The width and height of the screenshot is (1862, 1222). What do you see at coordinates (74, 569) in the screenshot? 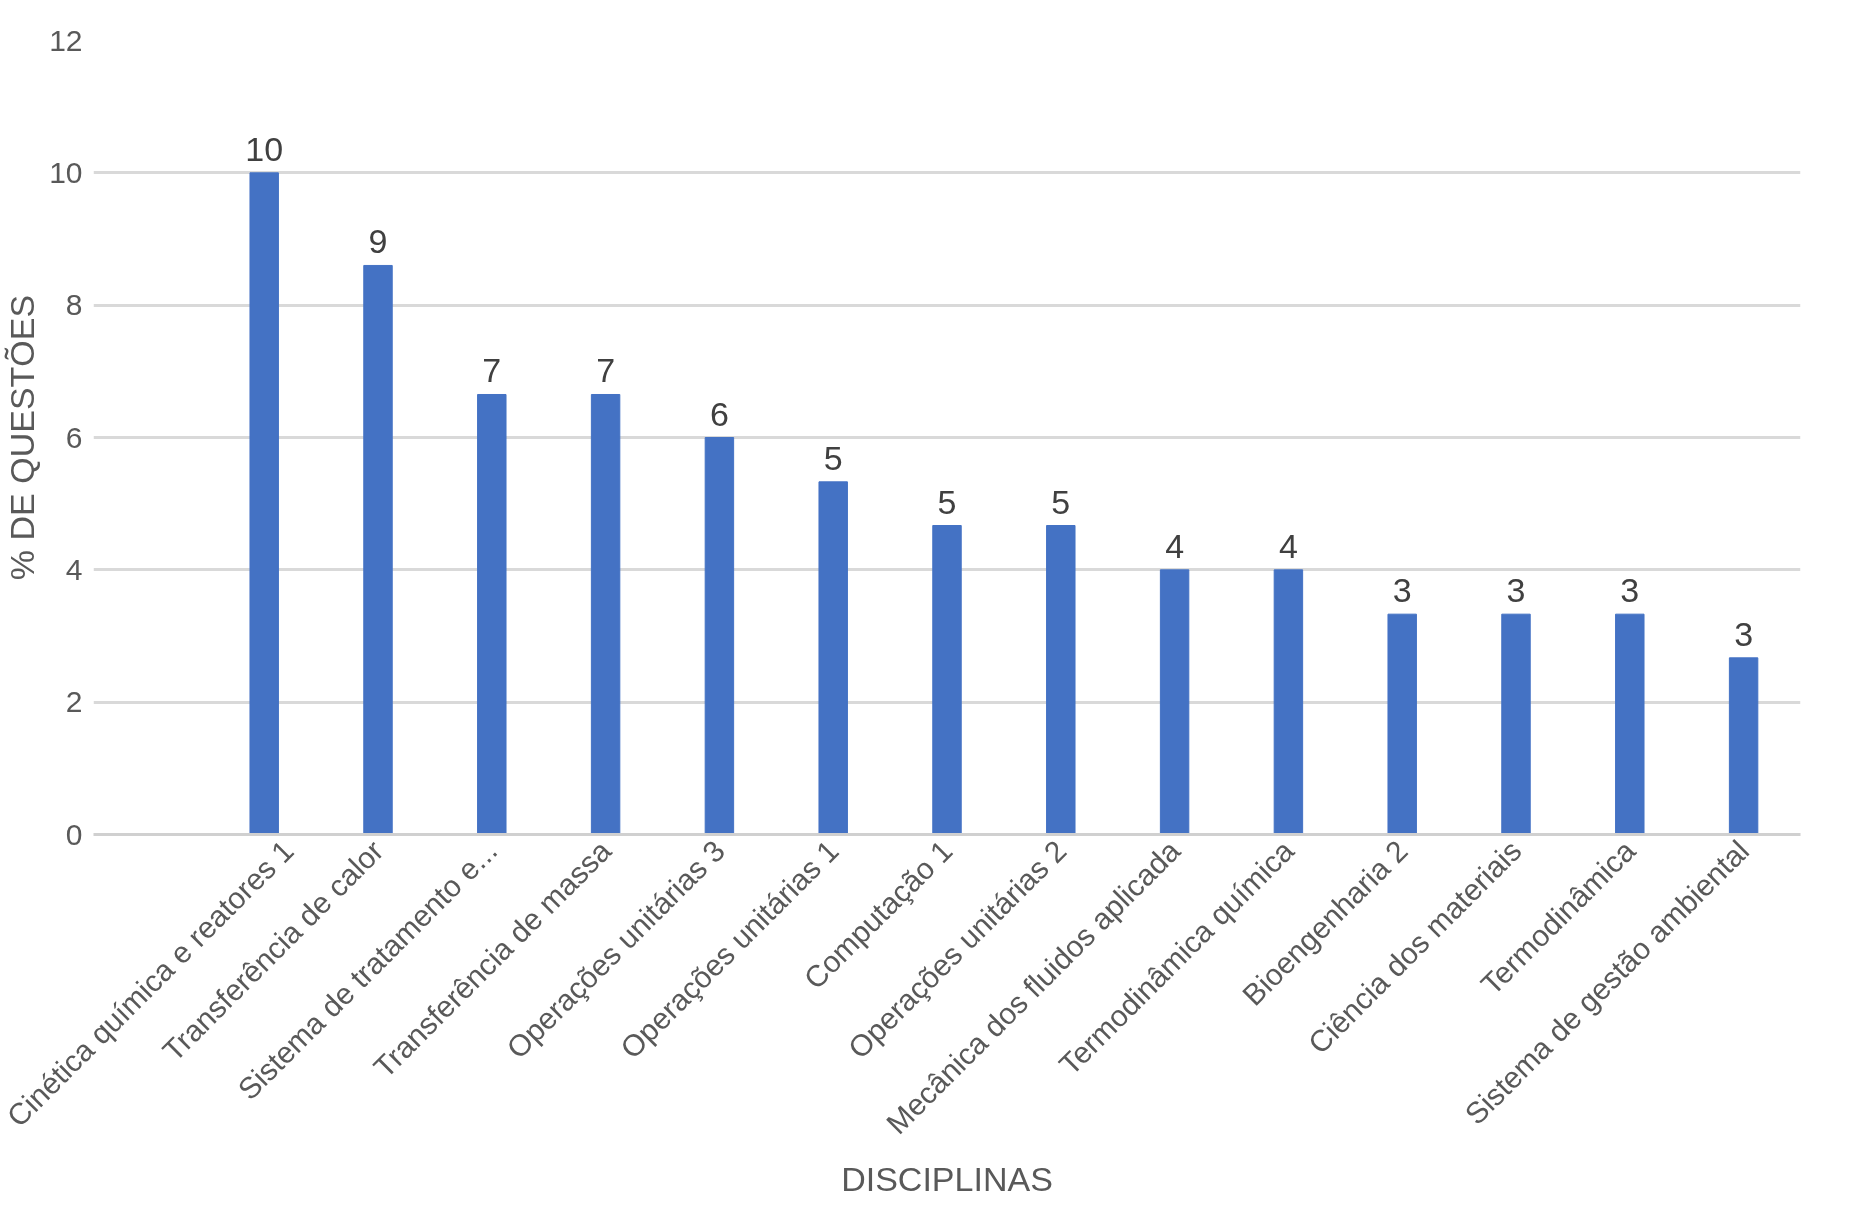
I see `y-tick-label: 4` at bounding box center [74, 569].